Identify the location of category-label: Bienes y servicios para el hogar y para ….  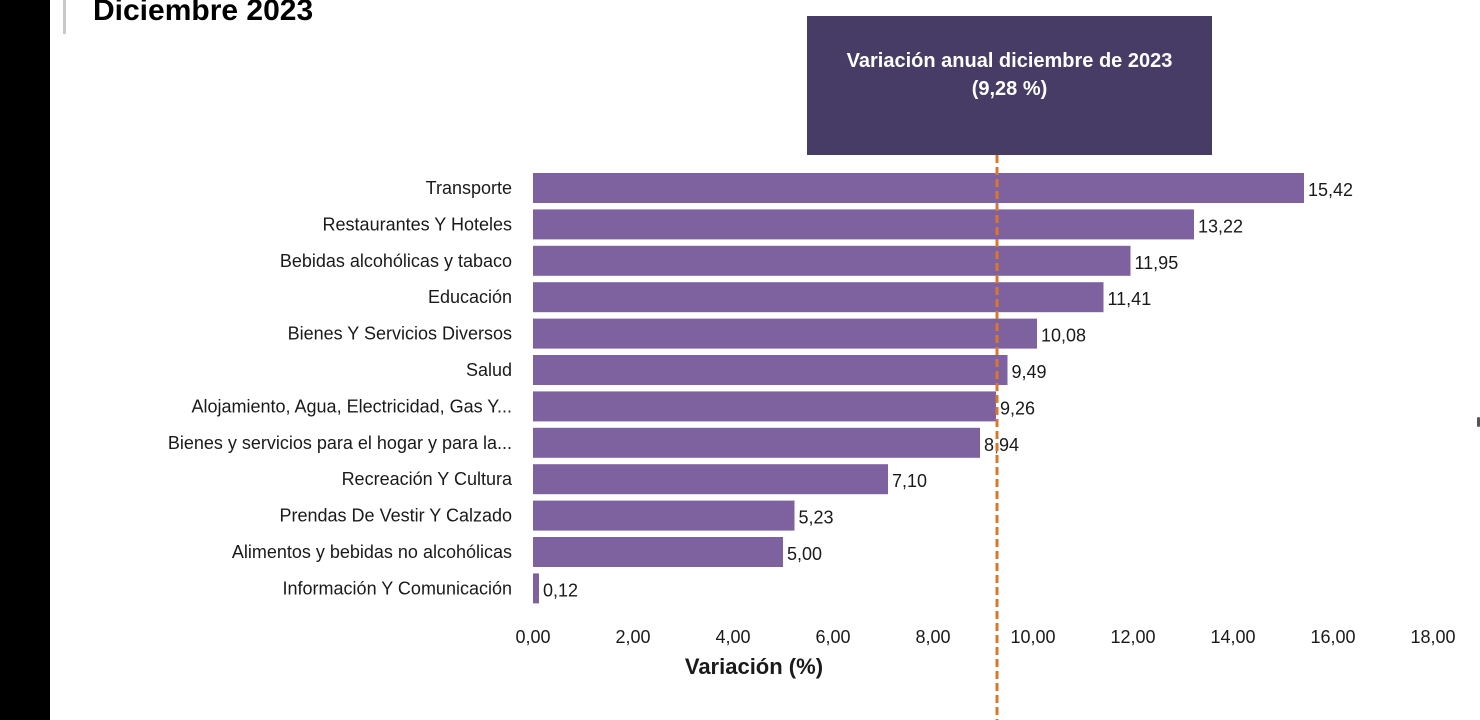
(340, 443).